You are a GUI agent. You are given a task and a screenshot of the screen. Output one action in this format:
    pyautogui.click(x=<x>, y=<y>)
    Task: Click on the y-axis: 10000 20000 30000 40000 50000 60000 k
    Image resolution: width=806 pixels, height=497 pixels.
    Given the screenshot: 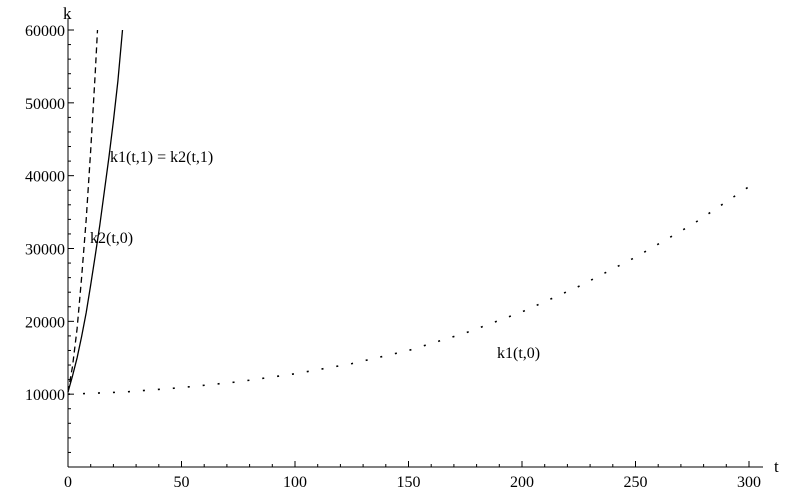 What is the action you would take?
    pyautogui.click(x=49, y=235)
    